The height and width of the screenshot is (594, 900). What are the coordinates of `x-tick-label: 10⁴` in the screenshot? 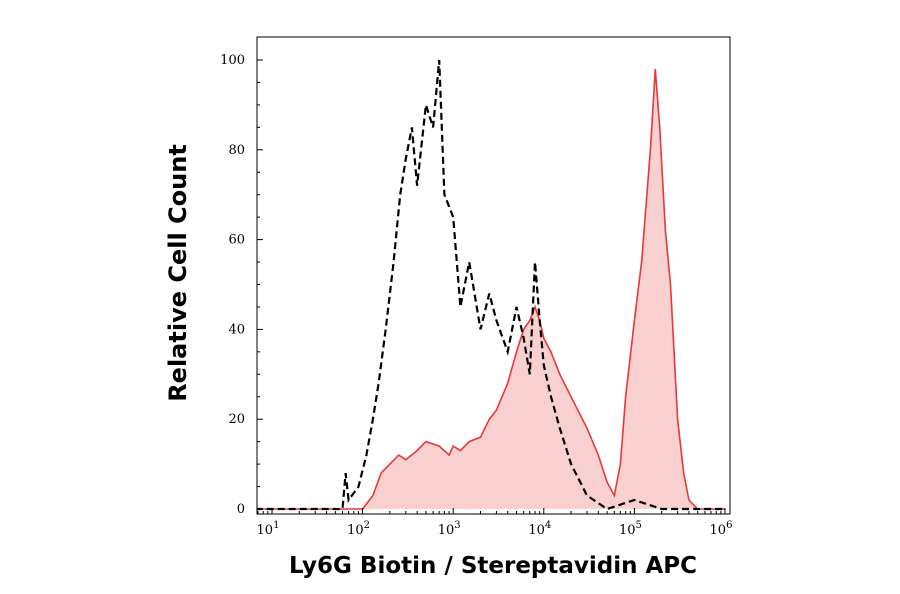 It's located at (539, 529).